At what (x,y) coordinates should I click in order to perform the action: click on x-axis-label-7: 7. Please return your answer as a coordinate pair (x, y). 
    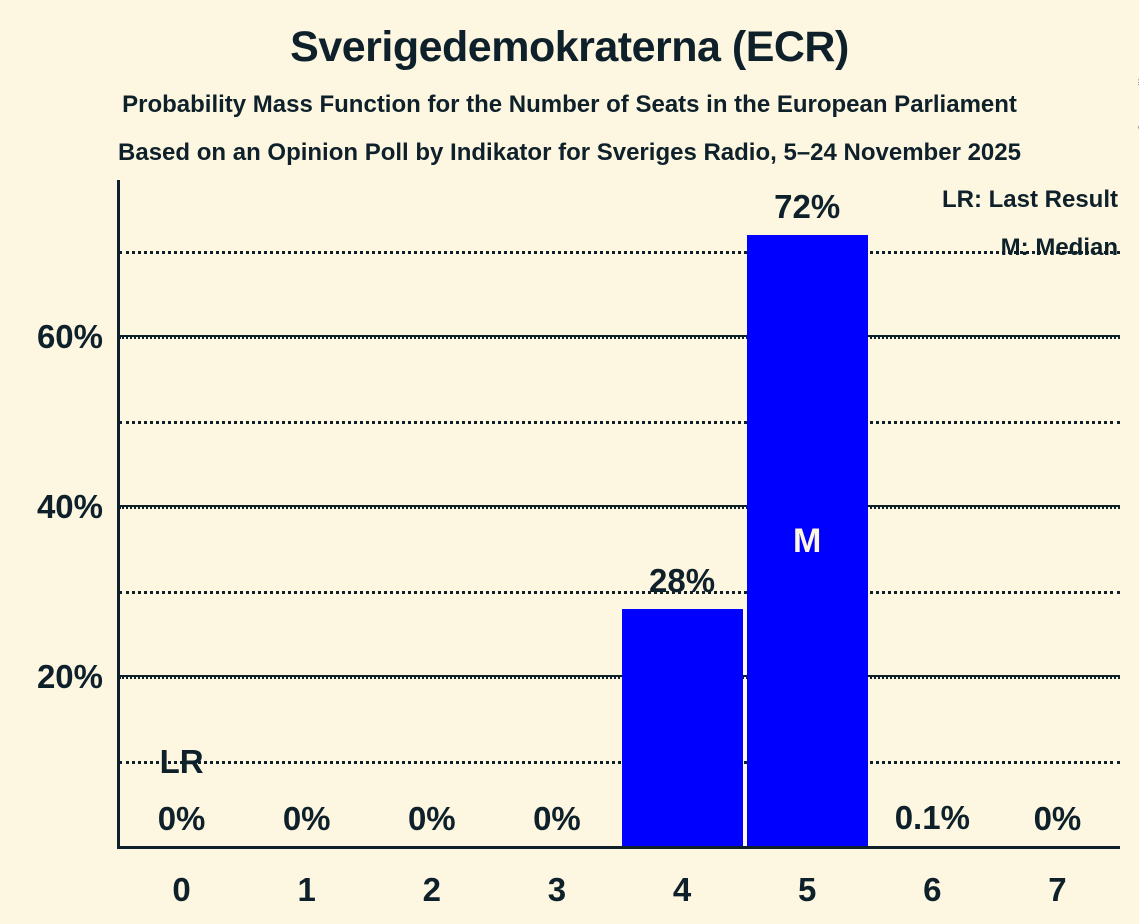
    Looking at the image, I should click on (1057, 889).